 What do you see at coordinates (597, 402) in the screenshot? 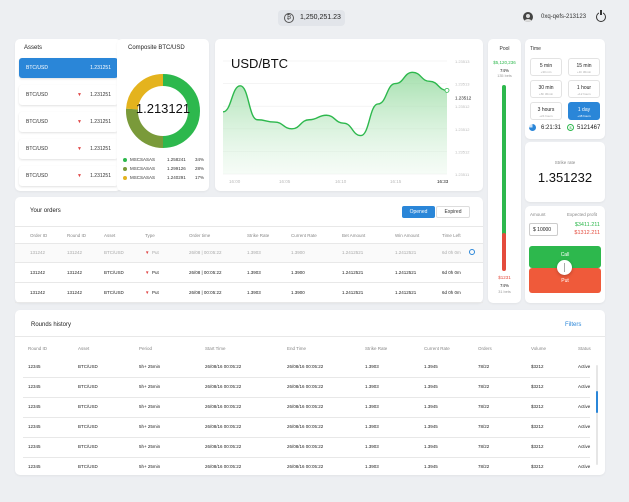
I see `rounds-scroll-thumb` at bounding box center [597, 402].